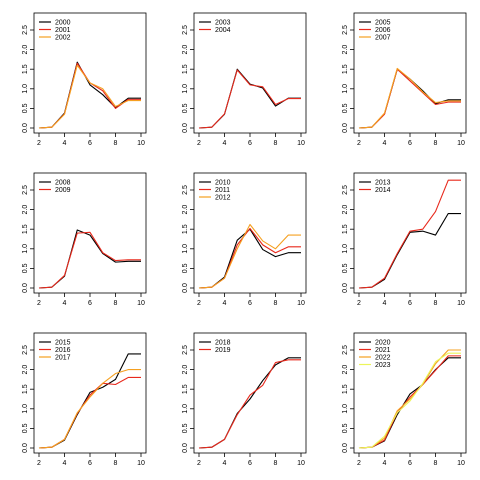 The image size is (480, 480). I want to click on series-line-2019, so click(249, 404).